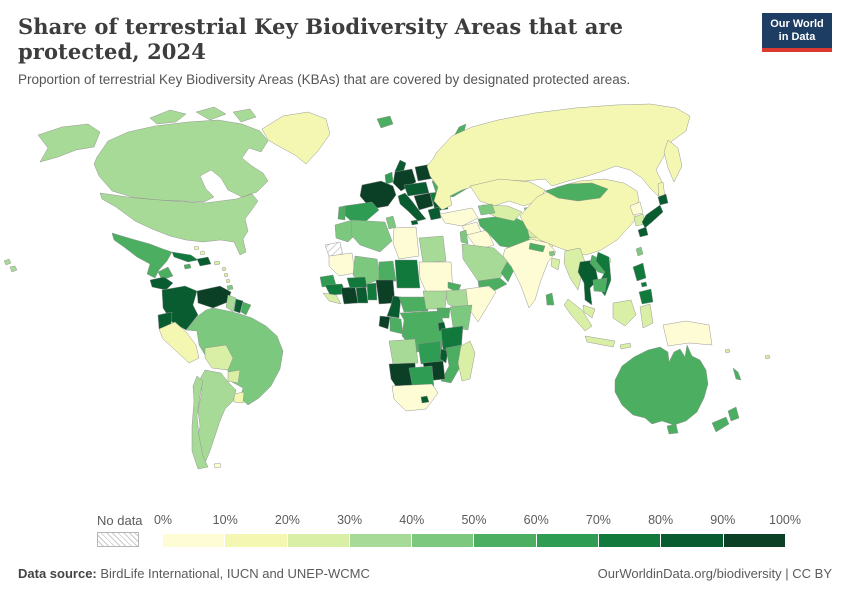 The width and height of the screenshot is (850, 600). Describe the element at coordinates (481, 304) in the screenshot. I see `country-somalia` at that location.